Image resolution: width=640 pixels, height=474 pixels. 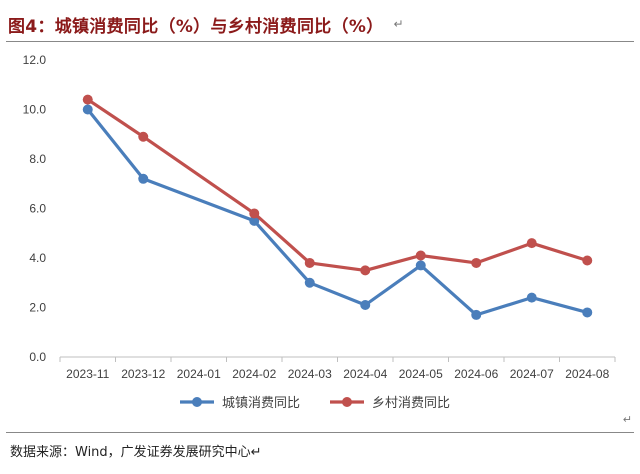 I want to click on figure-title-row: 图4：城镇消费同比（%）与乡村消费同比（%） ↵, so click(x=206, y=24).